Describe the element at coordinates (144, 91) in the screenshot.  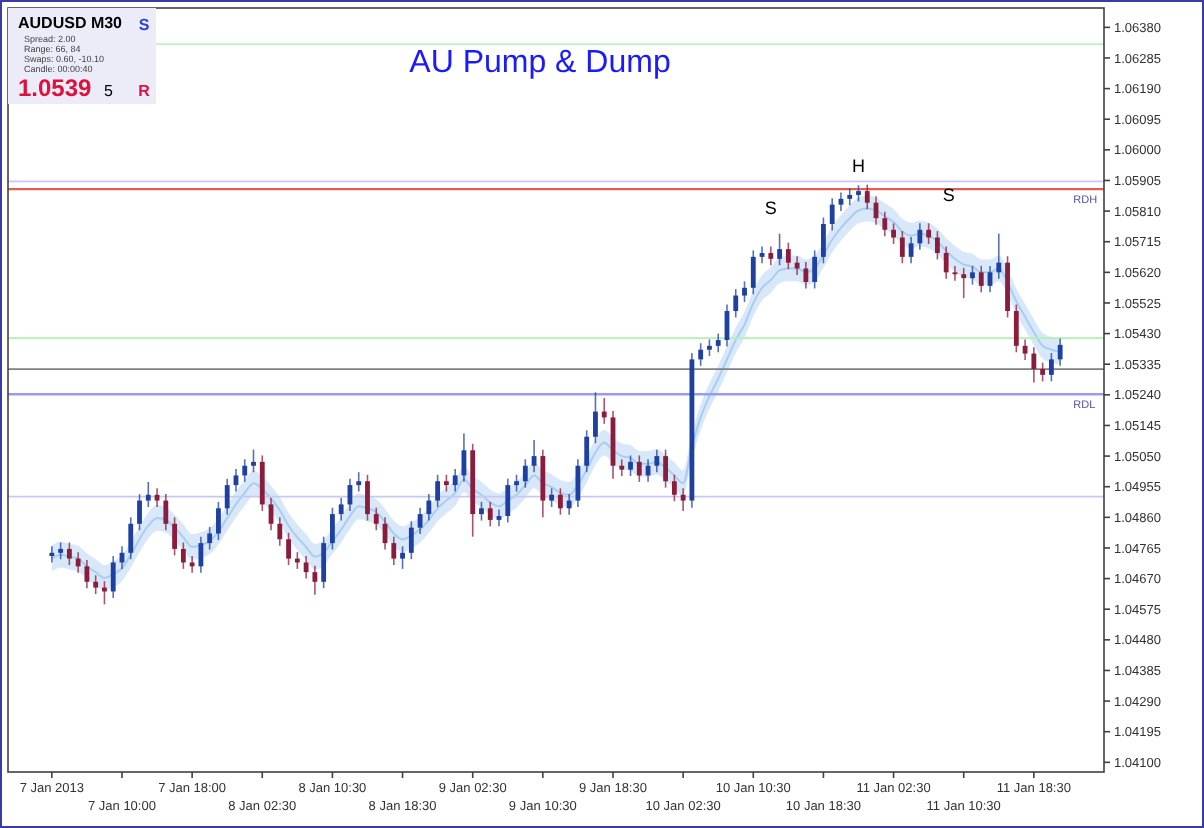
I see `annotation: R` at that location.